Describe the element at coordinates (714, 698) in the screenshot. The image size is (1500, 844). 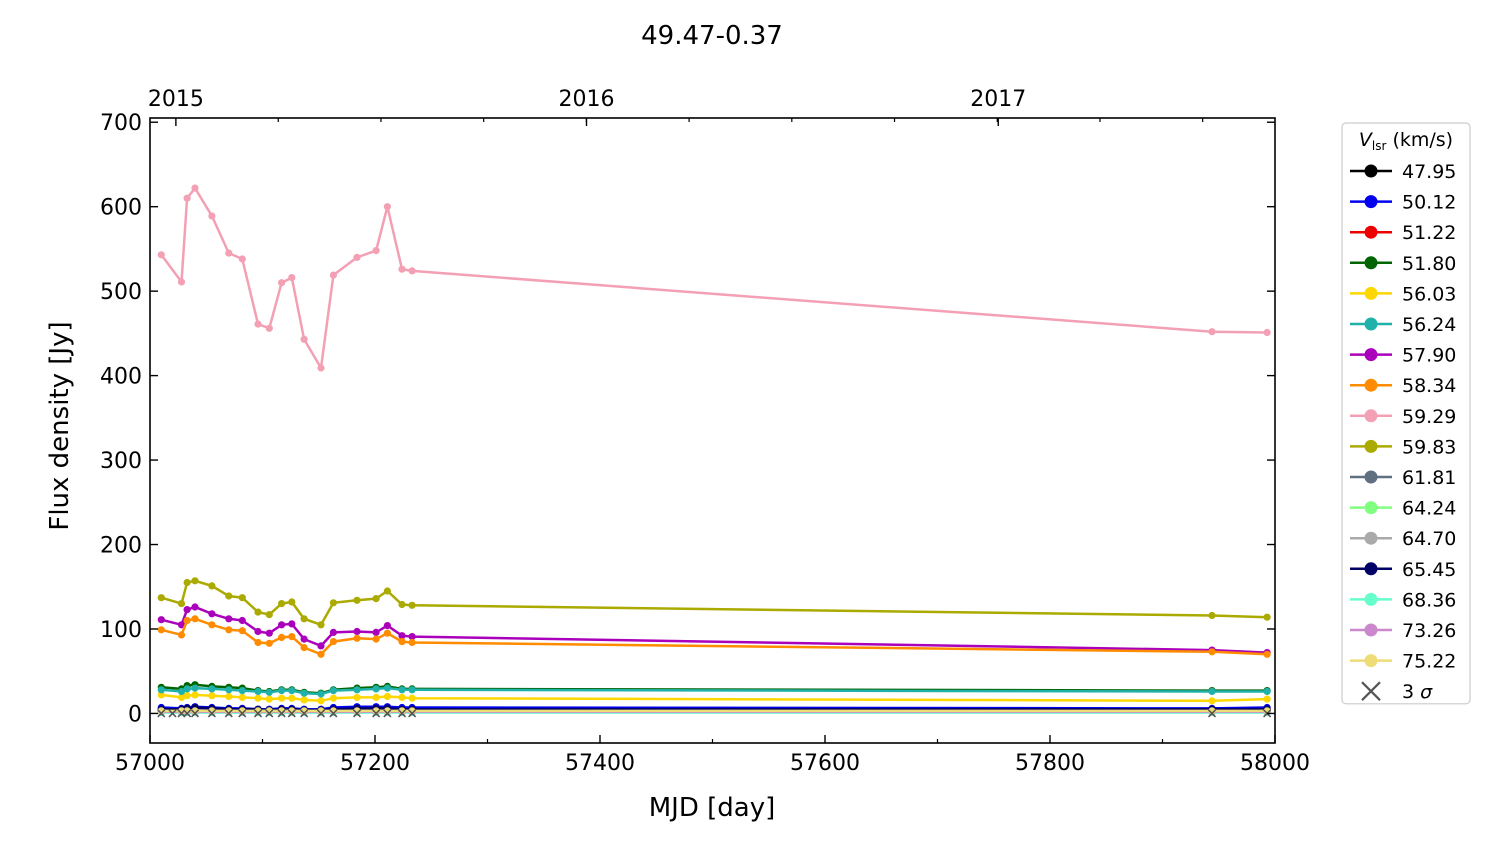
I see `series-line-56.03` at that location.